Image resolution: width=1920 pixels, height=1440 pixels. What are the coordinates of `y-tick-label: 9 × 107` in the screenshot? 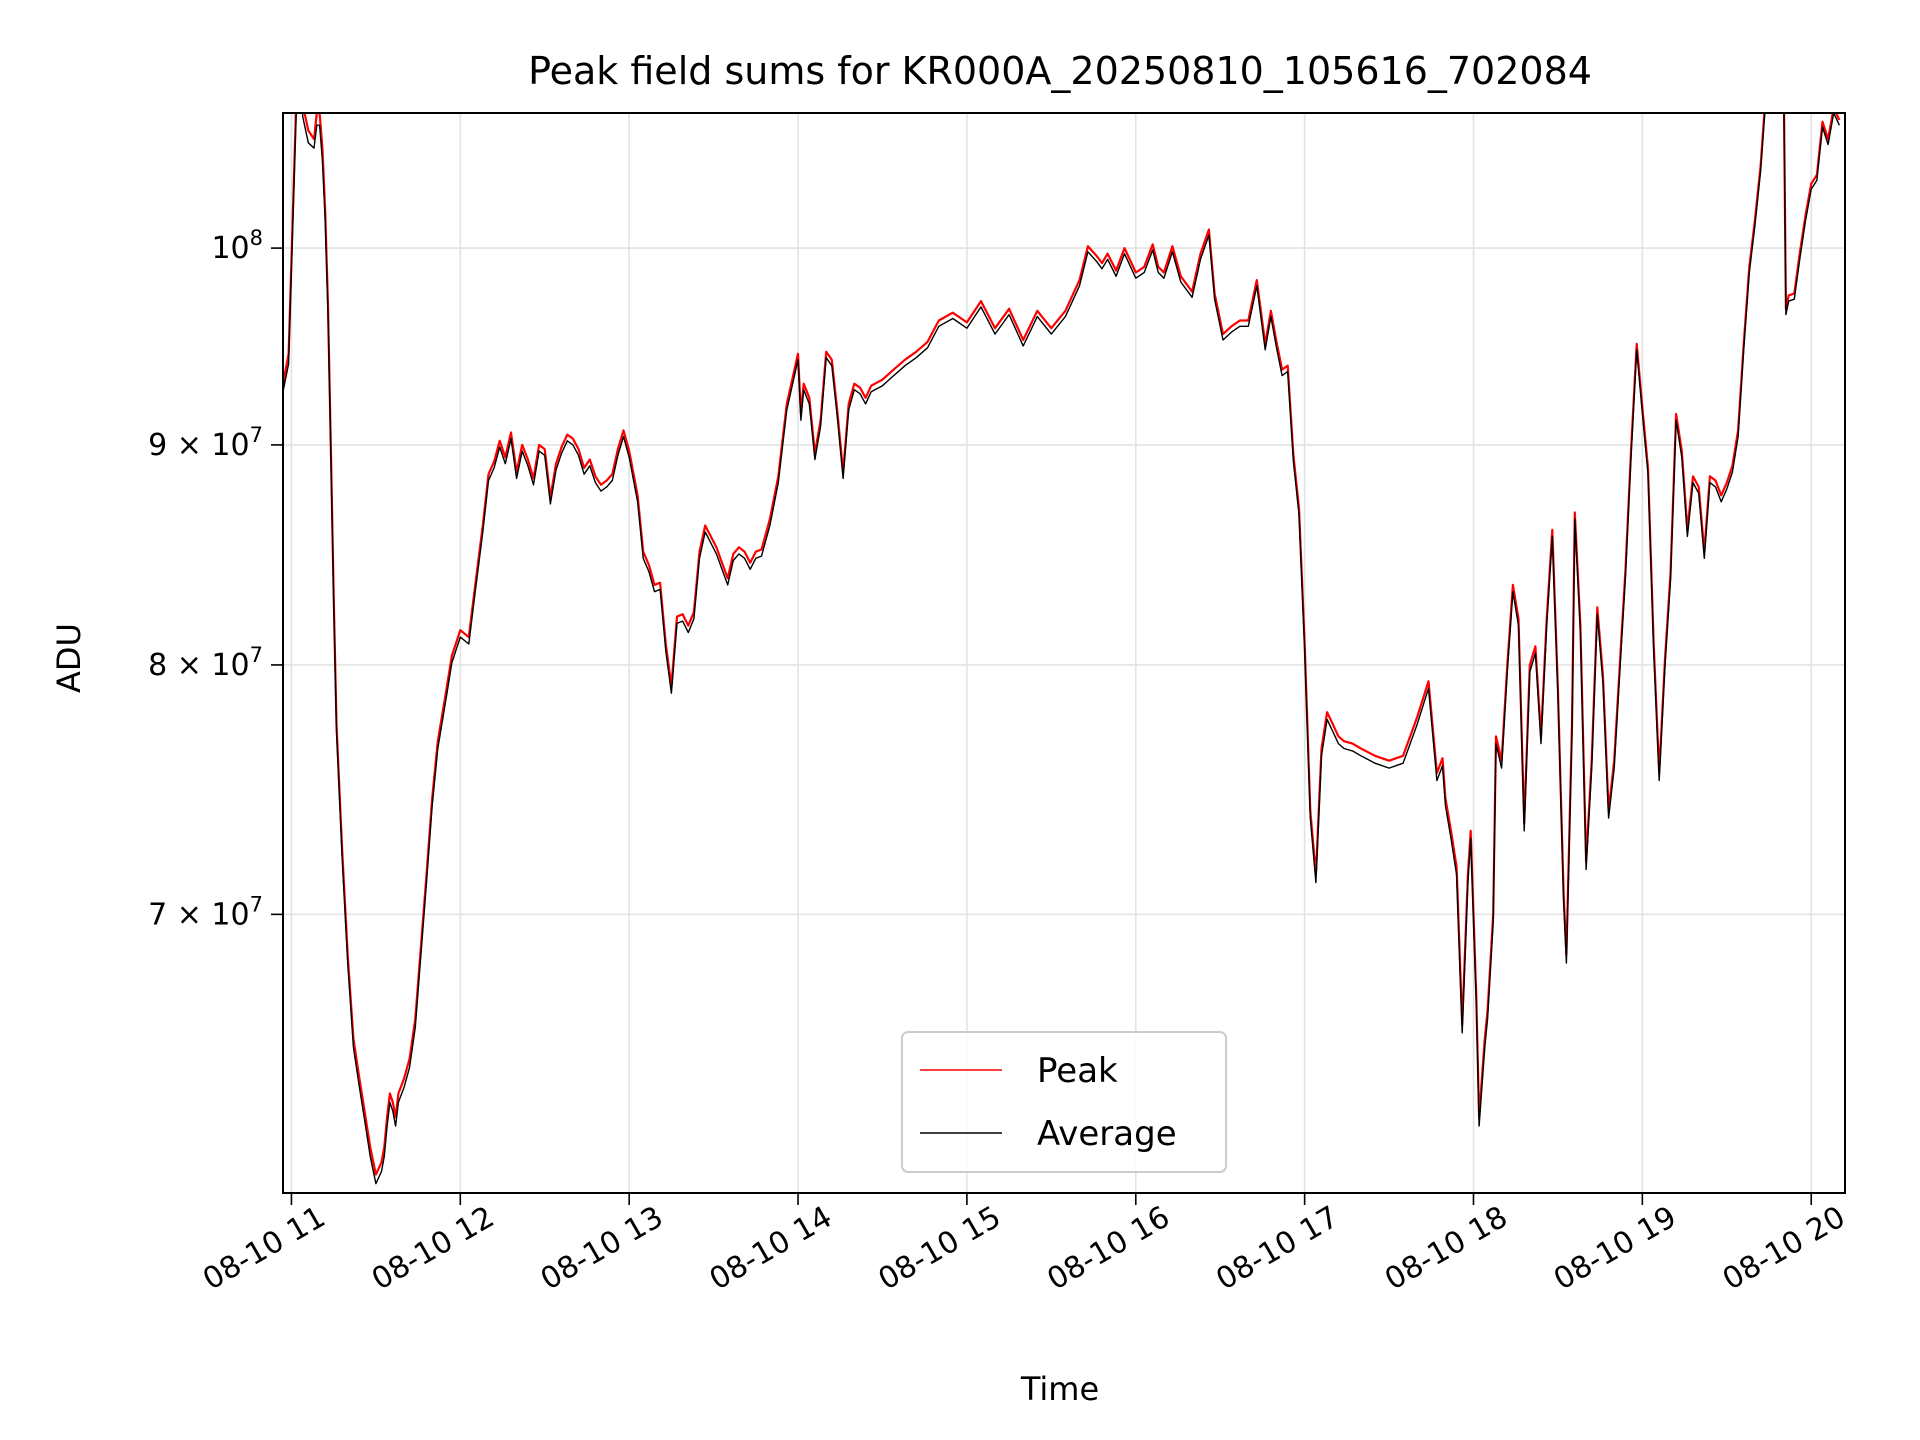 It's located at (205, 443).